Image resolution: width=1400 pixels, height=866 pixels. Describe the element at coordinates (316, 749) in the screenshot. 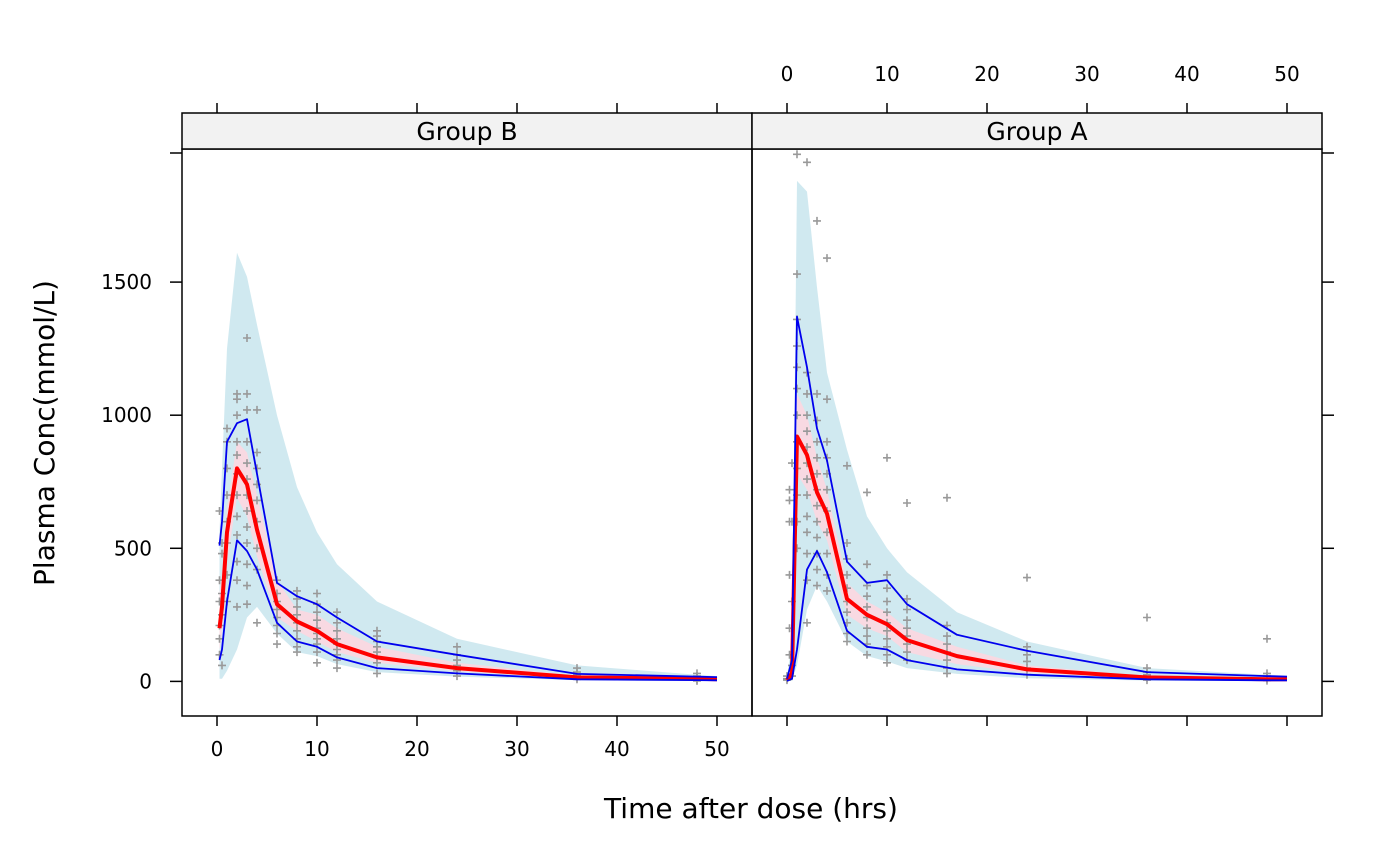

I see `x-tick-label: 10` at that location.